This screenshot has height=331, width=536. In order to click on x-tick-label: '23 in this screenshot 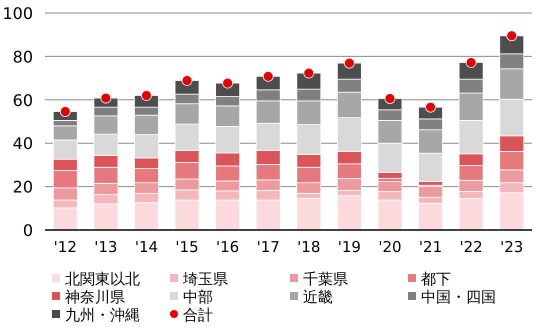, I will do `click(512, 247)`.